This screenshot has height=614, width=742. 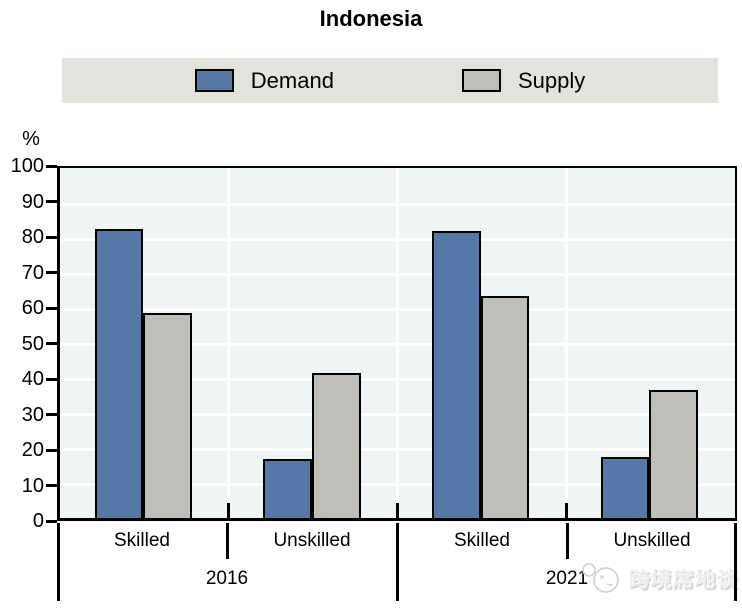 I want to click on legend-label: Supply, so click(x=551, y=80).